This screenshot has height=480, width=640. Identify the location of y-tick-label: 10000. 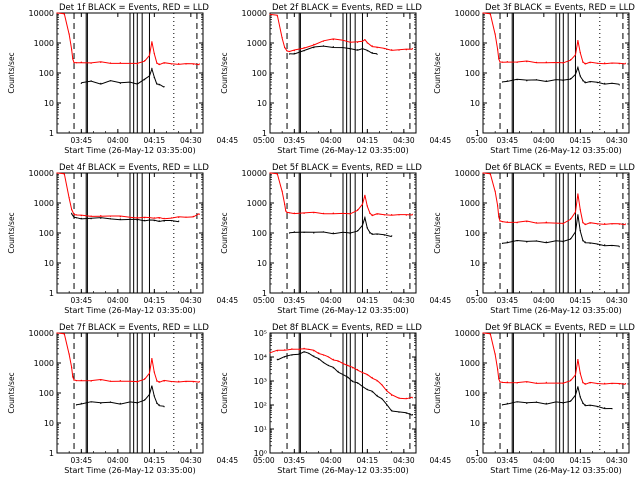
(467, 13).